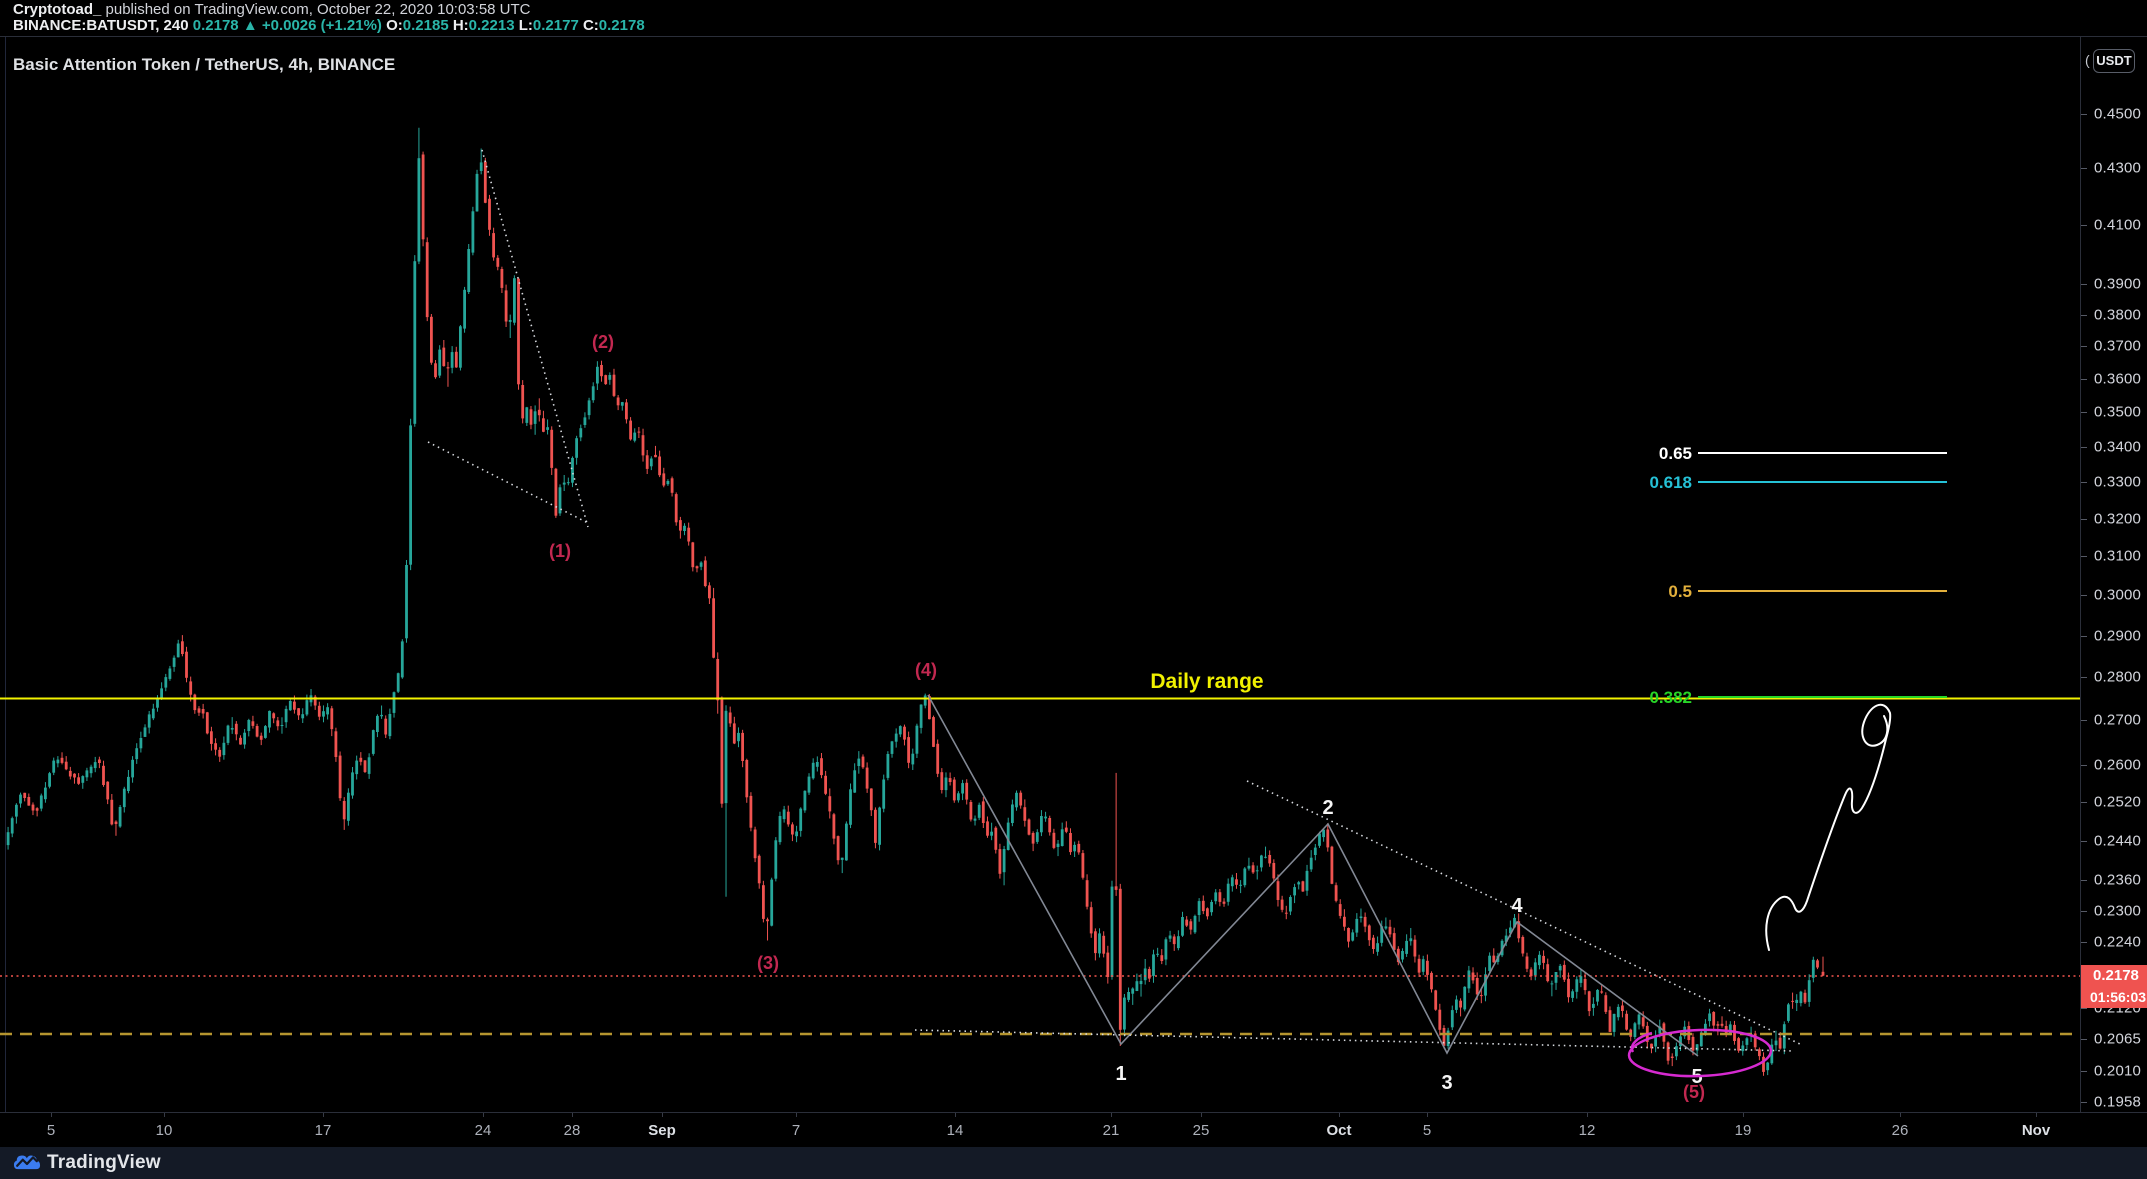 The height and width of the screenshot is (1179, 2147). I want to click on price-tick-0.2520: 0.2520, so click(2114, 802).